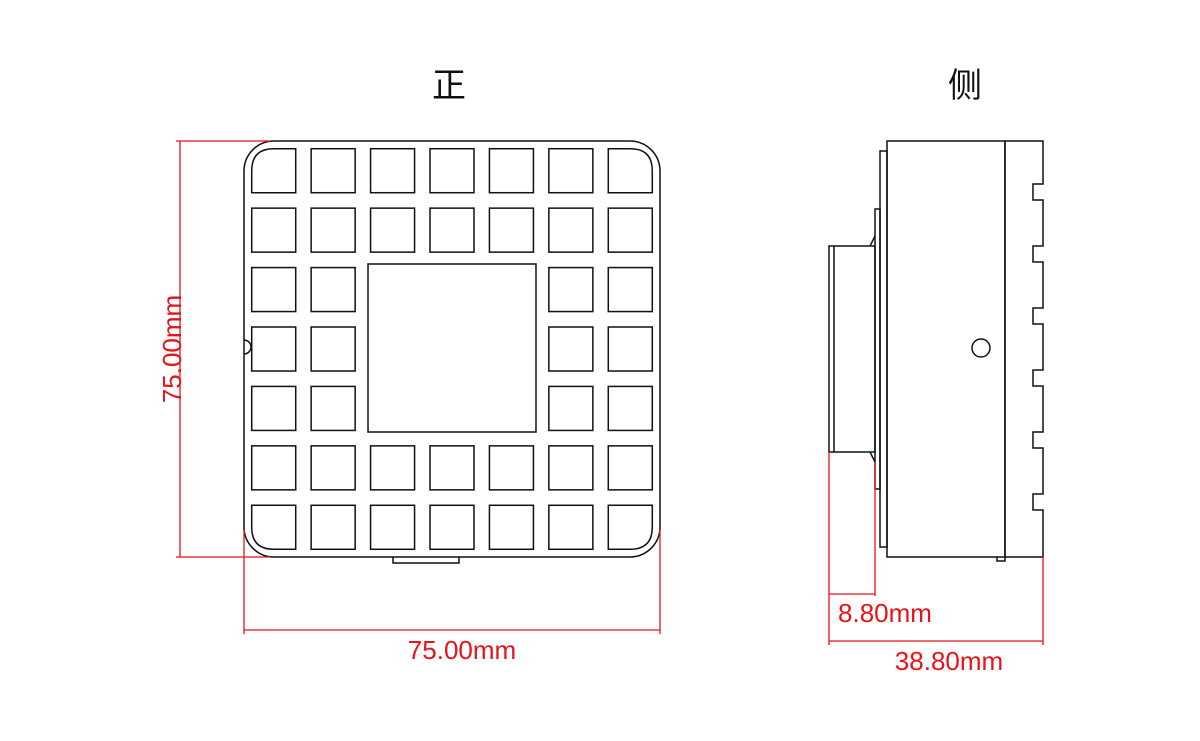  Describe the element at coordinates (946, 349) in the screenshot. I see `side-body` at that location.